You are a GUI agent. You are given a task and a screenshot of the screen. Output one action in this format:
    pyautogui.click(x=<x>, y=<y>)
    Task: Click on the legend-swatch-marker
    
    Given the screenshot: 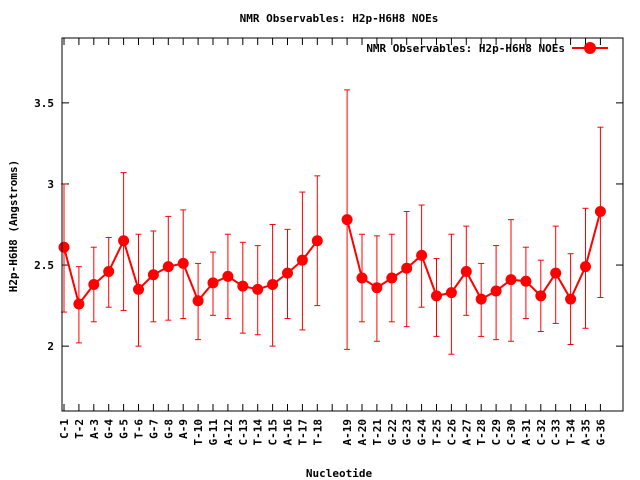 What is the action you would take?
    pyautogui.click(x=590, y=48)
    